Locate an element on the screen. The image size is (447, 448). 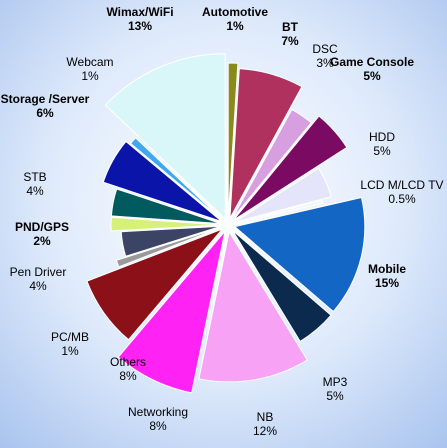
slice-label: Mobile 15% is located at coordinates (387, 276).